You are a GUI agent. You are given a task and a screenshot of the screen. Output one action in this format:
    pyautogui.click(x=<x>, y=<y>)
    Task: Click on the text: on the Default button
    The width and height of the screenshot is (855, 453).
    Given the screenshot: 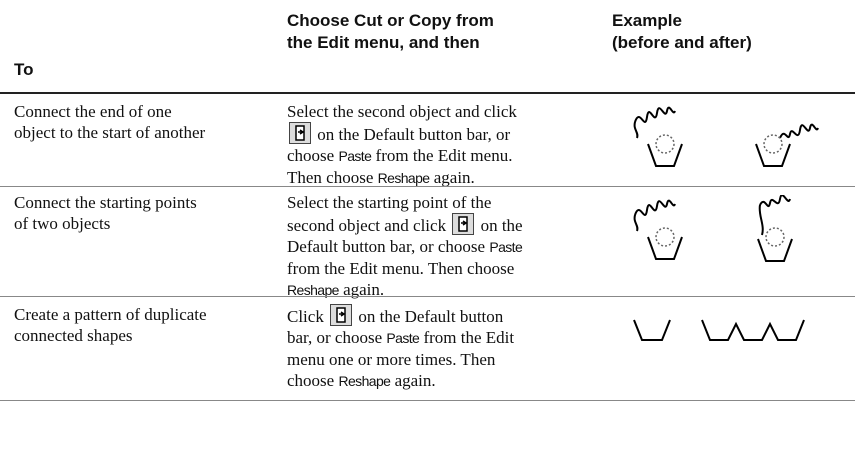 What is the action you would take?
    pyautogui.click(x=431, y=316)
    